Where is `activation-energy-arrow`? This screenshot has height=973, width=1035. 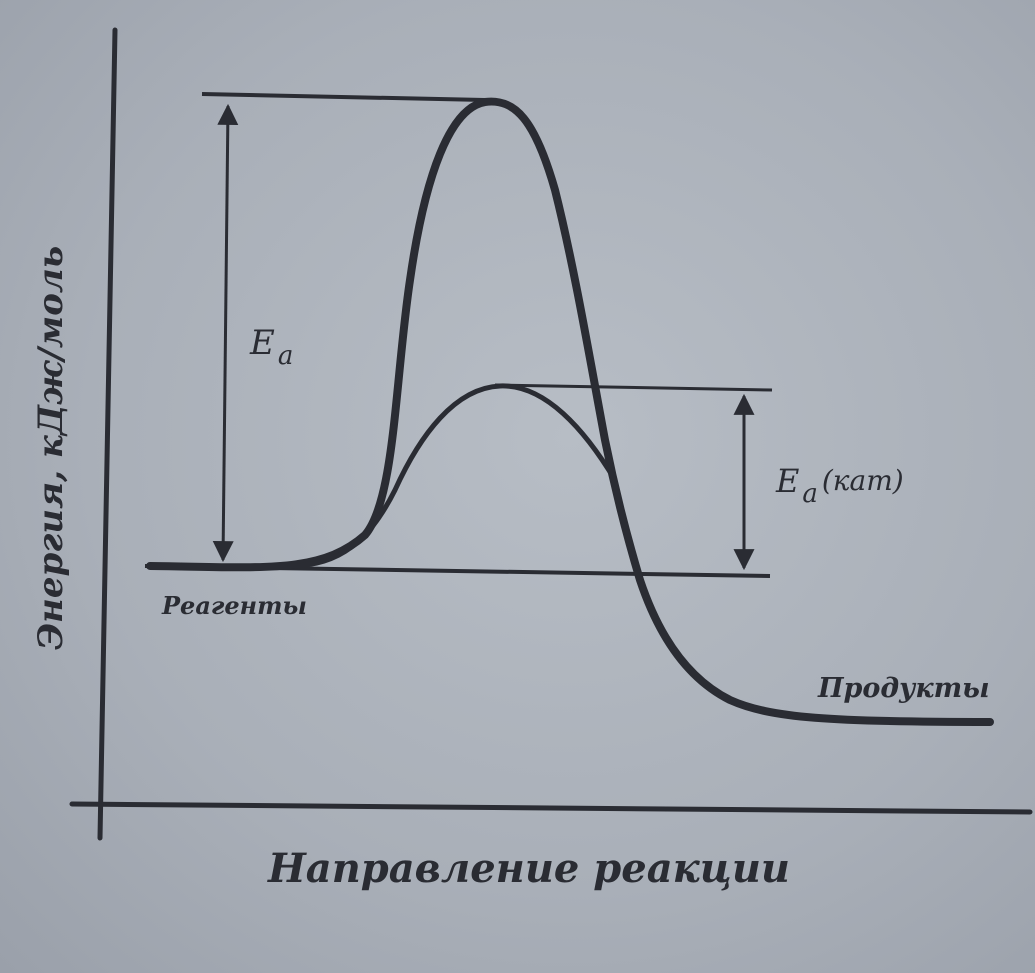 activation-energy-arrow is located at coordinates (225, 333).